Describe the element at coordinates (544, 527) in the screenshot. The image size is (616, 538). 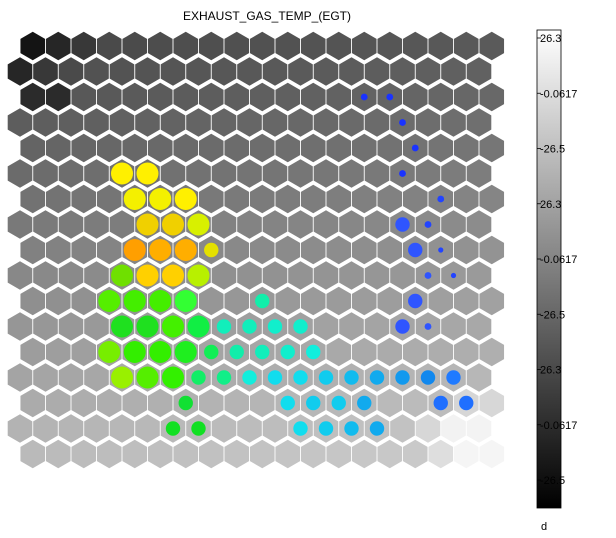
I see `colorbar-unit-label: d` at that location.